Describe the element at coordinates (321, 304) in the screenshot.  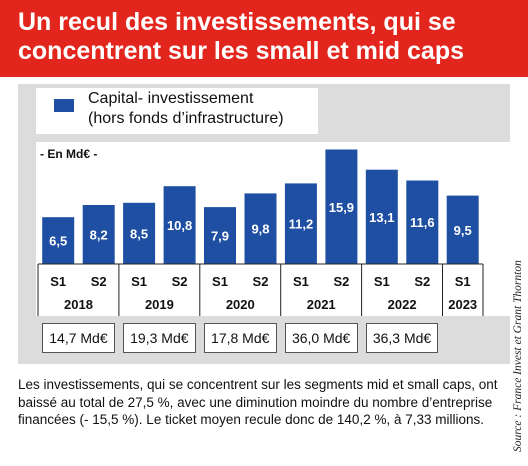
I see `year-label: 2021` at that location.